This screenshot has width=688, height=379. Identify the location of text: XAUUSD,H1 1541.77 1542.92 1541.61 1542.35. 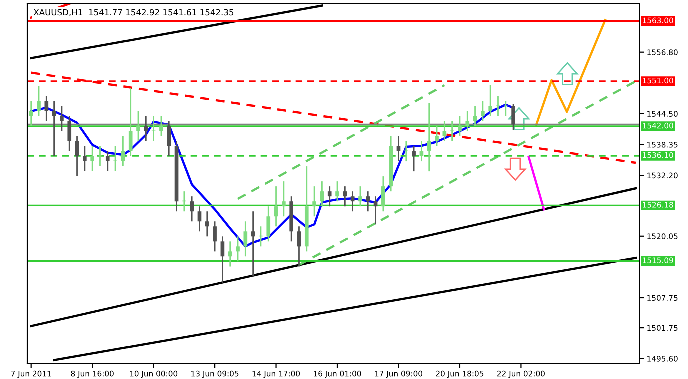
(134, 12).